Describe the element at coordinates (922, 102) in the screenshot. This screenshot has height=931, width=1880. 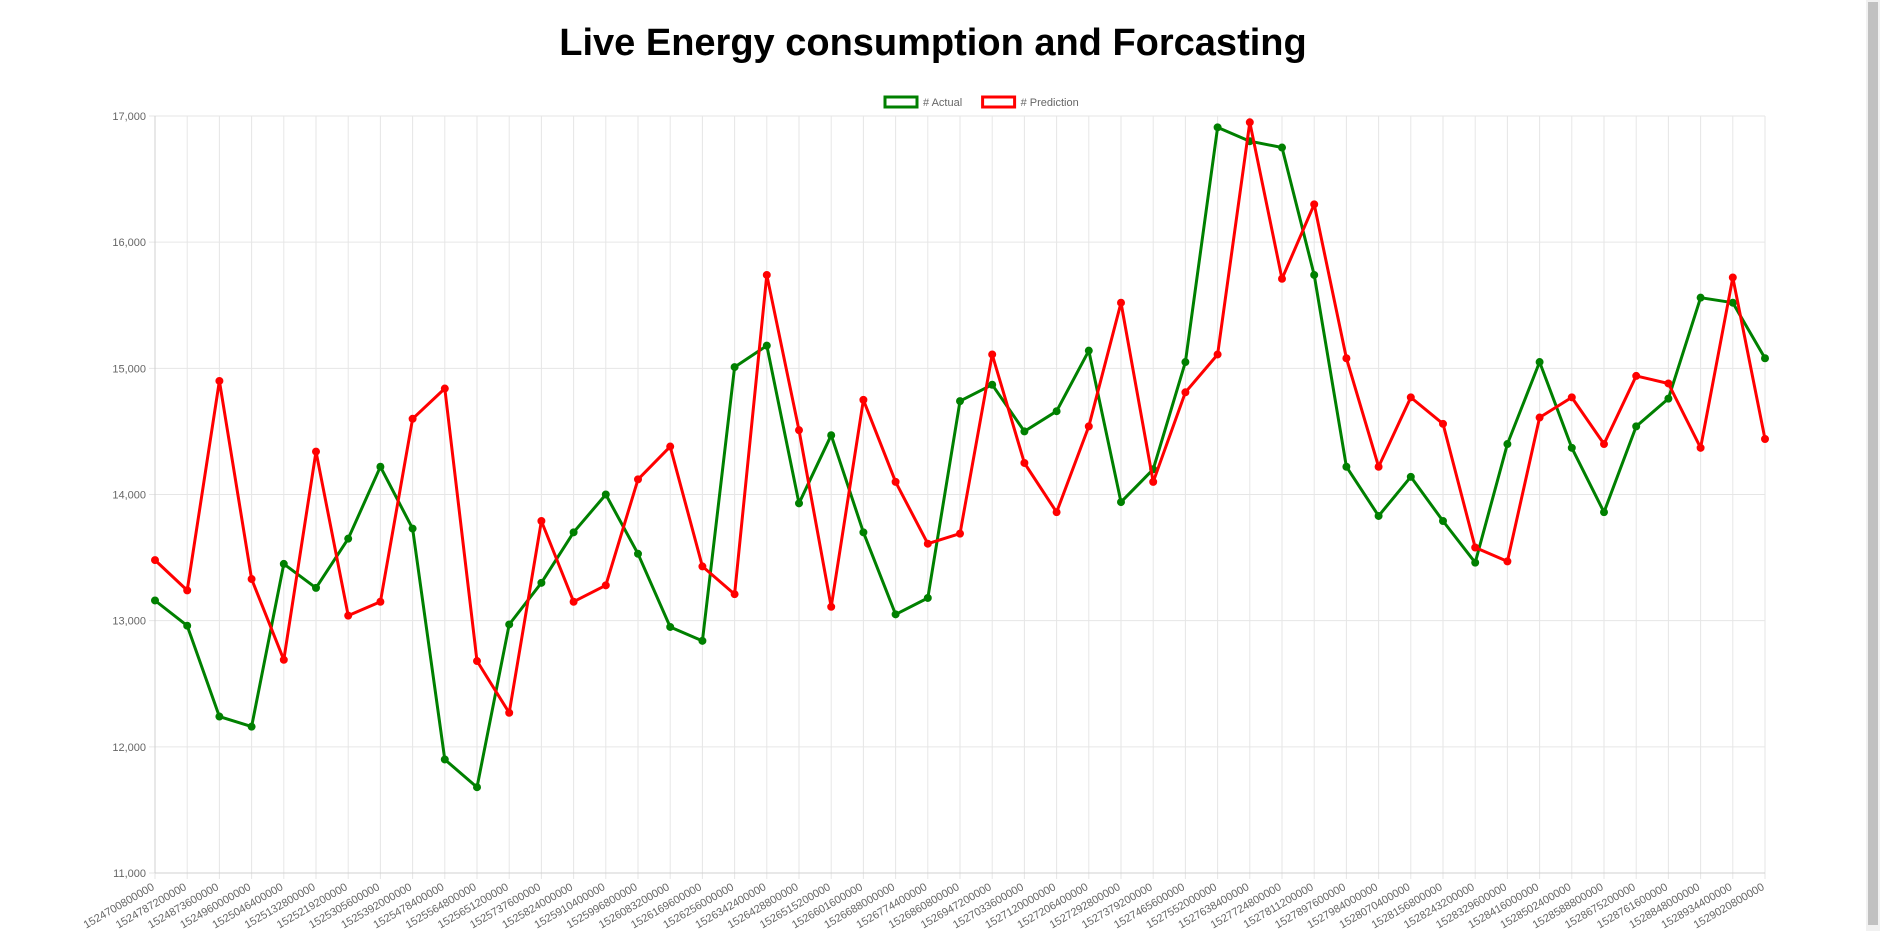
I see `legend-item-actual: # Actual` at that location.